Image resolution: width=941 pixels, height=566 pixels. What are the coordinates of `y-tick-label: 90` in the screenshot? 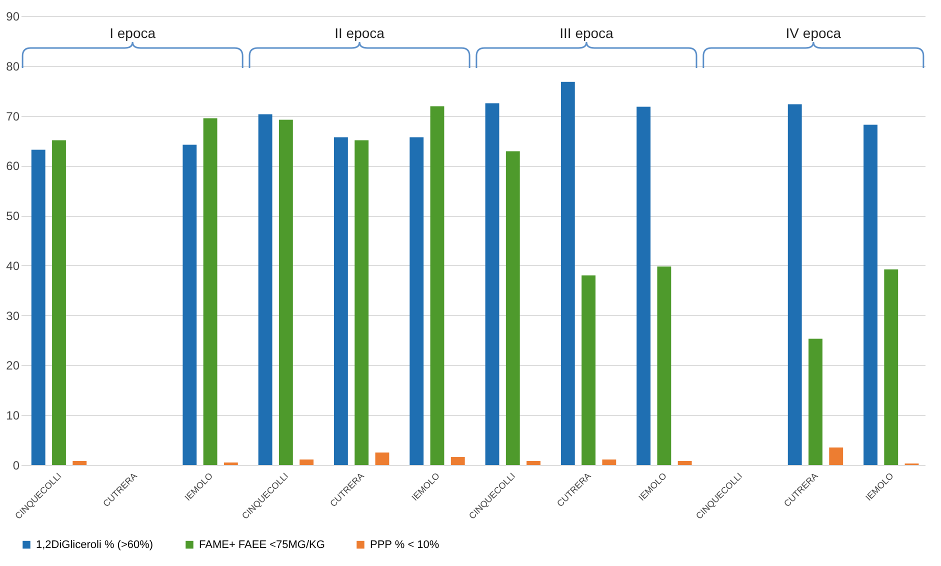 It's located at (13, 17).